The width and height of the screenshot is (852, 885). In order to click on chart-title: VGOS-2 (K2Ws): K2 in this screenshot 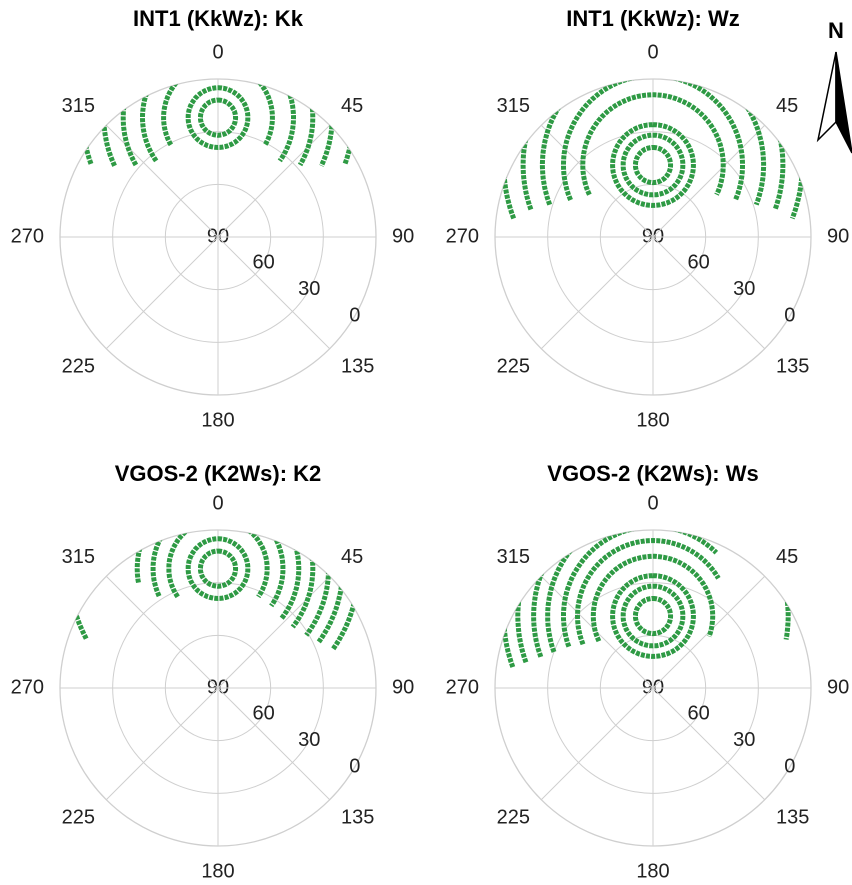, I will do `click(218, 473)`.